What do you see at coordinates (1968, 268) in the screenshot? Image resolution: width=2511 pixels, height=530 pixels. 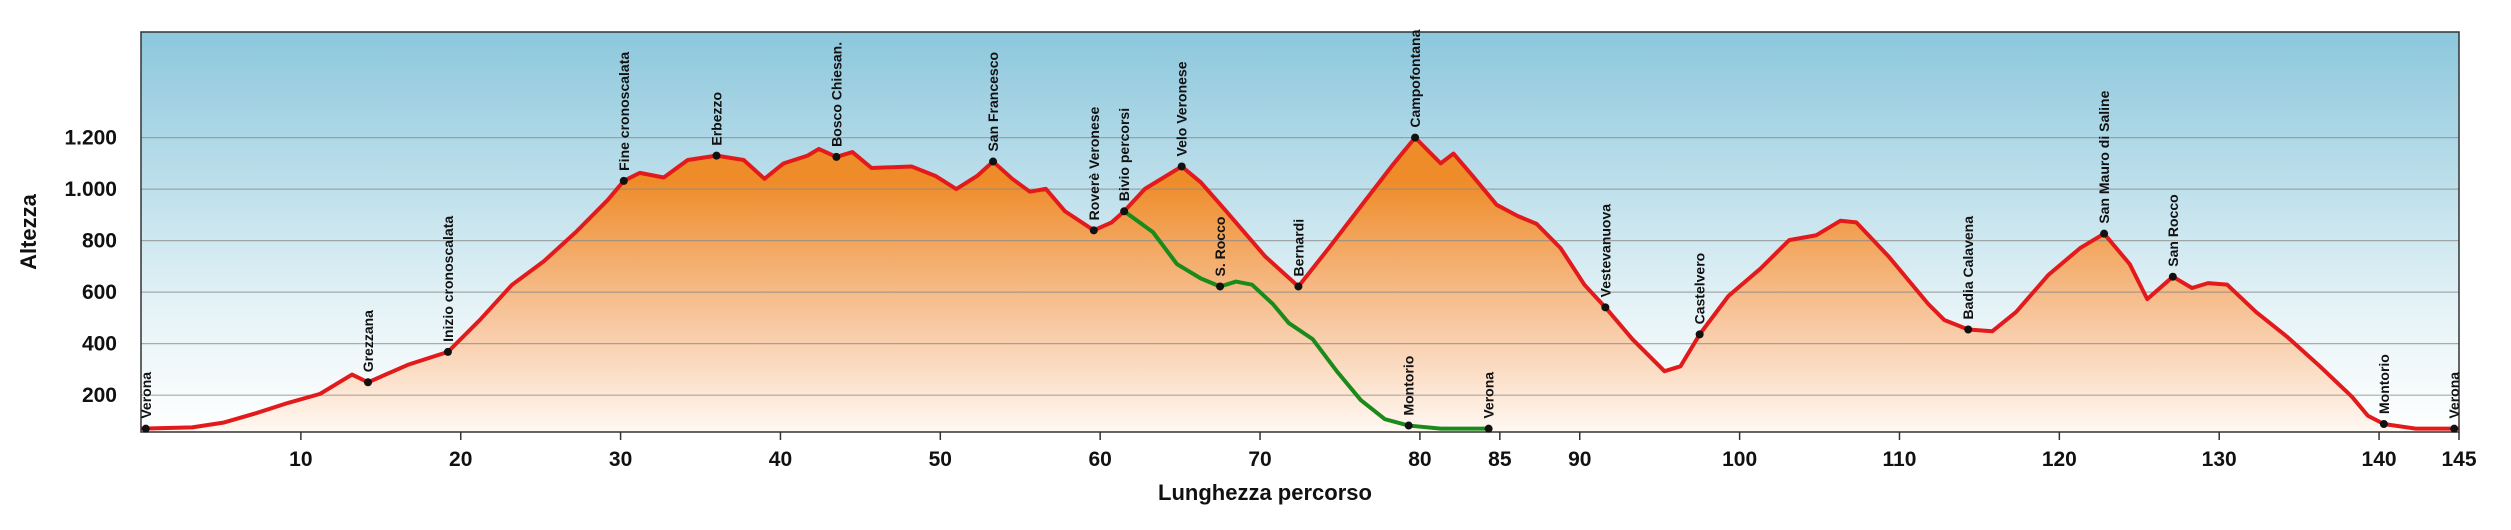 I see `waypoint-label: Badia Calavena` at bounding box center [1968, 268].